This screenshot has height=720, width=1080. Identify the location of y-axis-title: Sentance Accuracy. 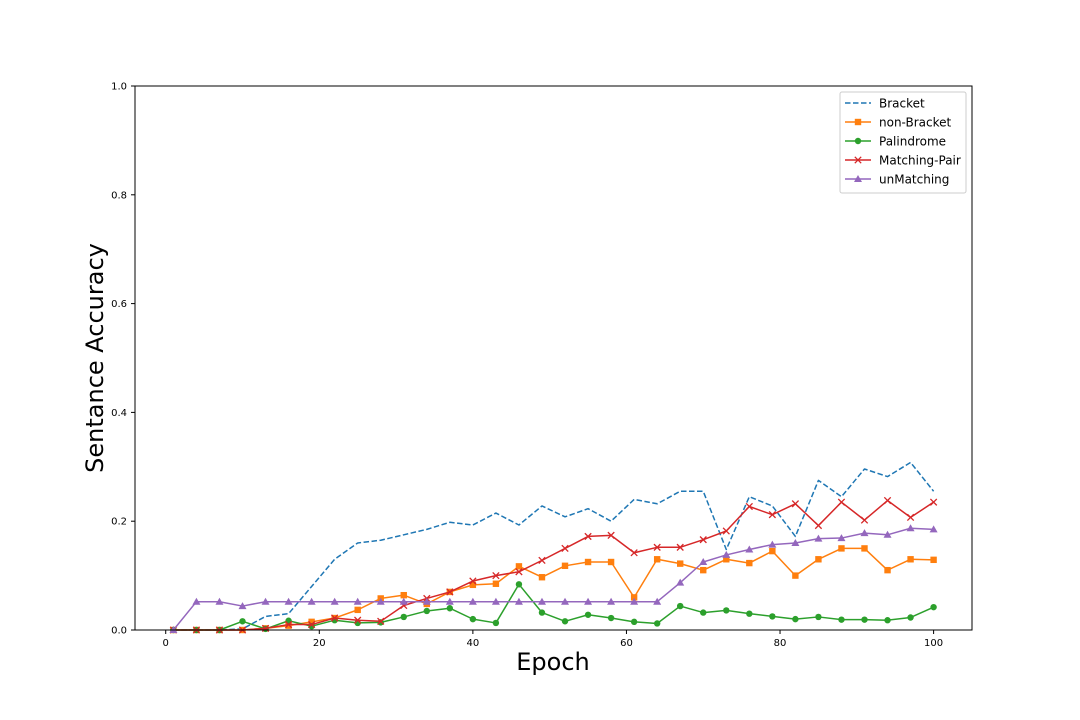
(95, 358).